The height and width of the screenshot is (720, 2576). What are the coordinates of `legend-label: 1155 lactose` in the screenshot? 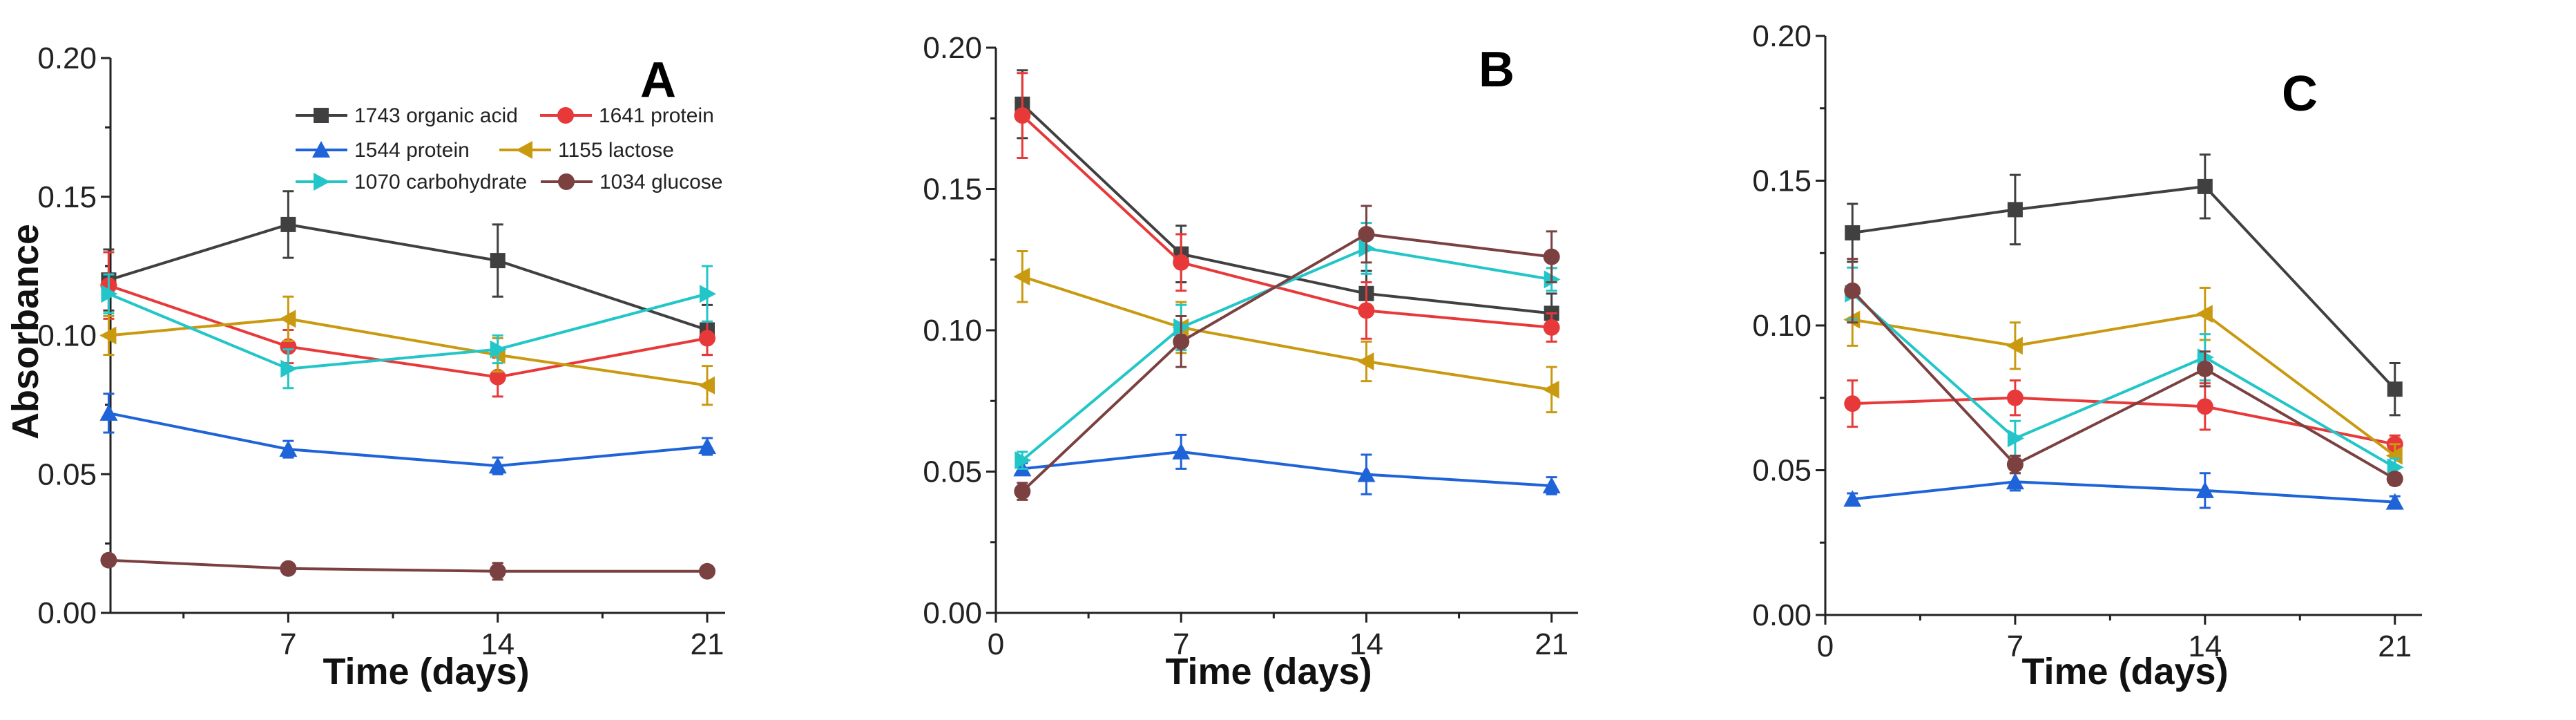 It's located at (616, 150).